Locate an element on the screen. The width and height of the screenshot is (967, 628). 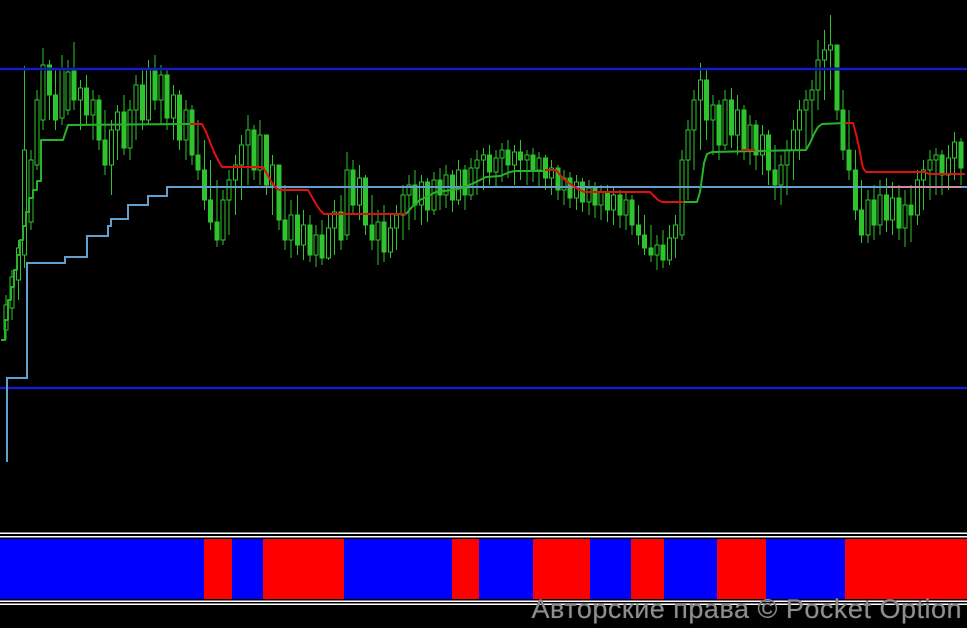
panel-separator-line is located at coordinates (483, 533).